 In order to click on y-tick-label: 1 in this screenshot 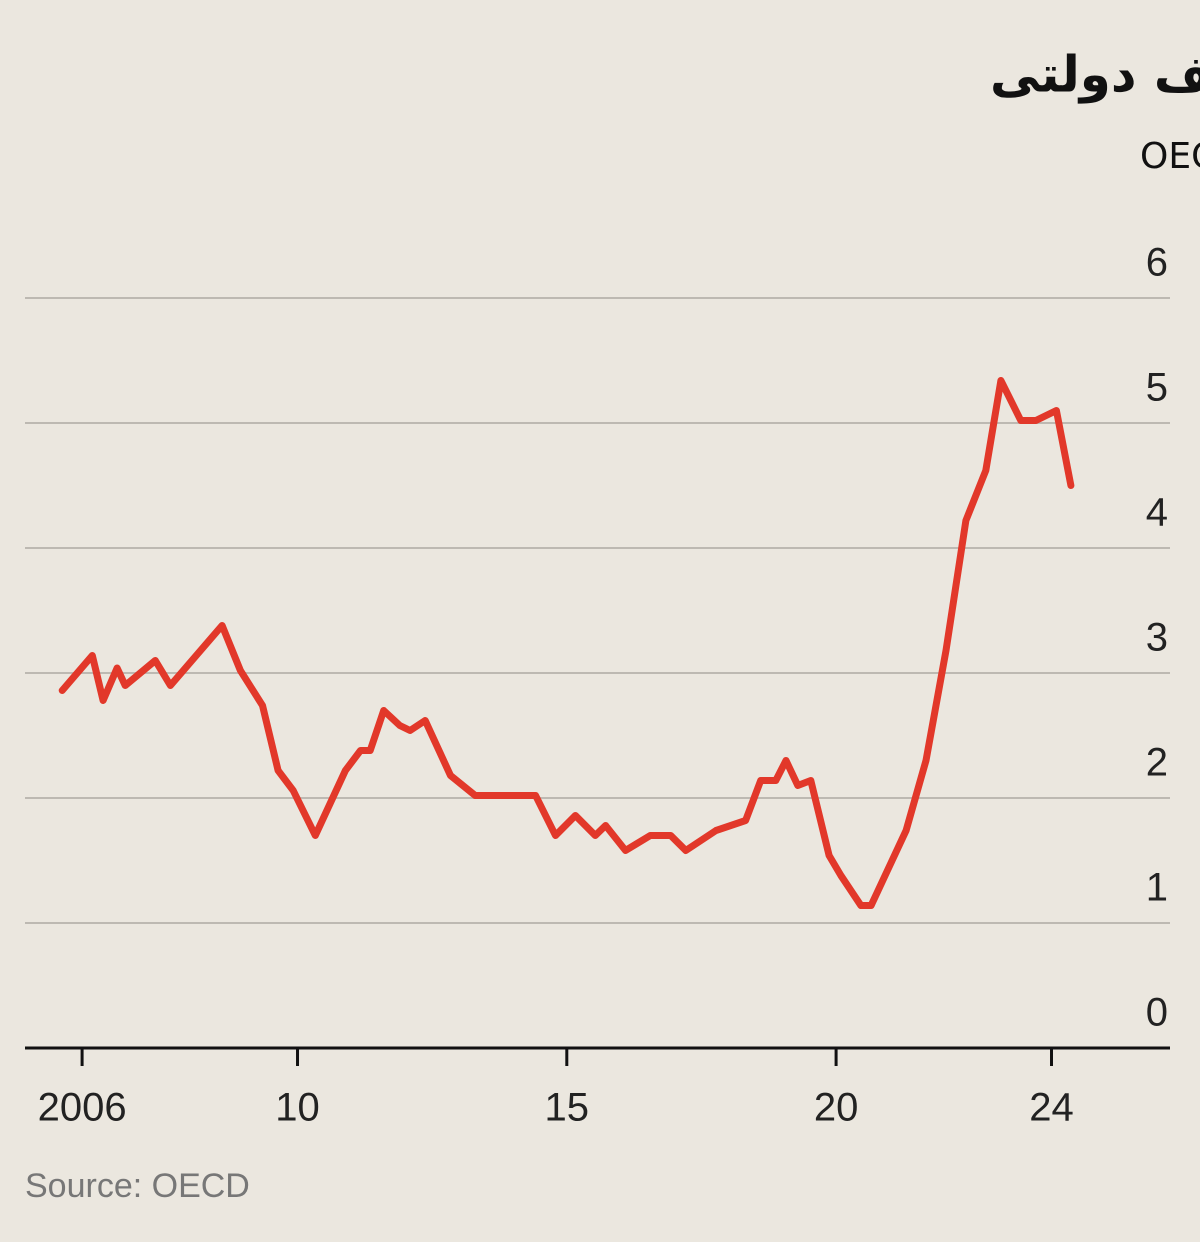, I will do `click(1157, 888)`.